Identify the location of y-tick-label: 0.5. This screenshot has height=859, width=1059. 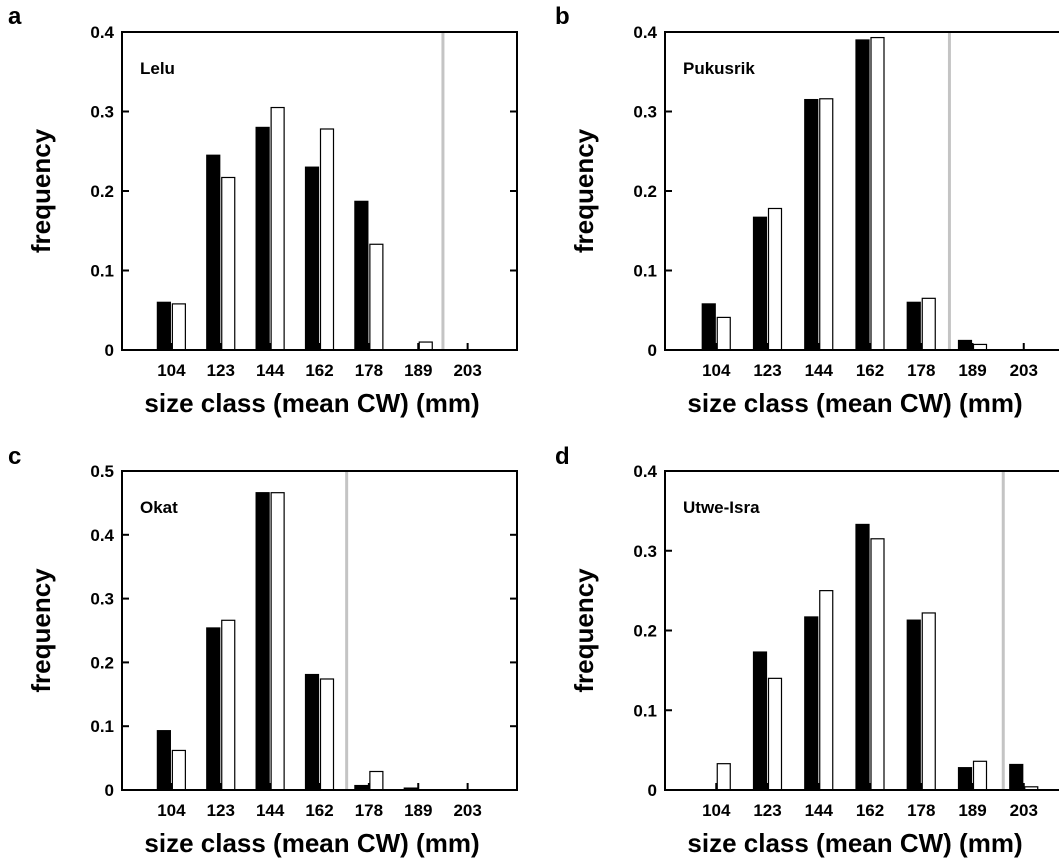
(102, 471).